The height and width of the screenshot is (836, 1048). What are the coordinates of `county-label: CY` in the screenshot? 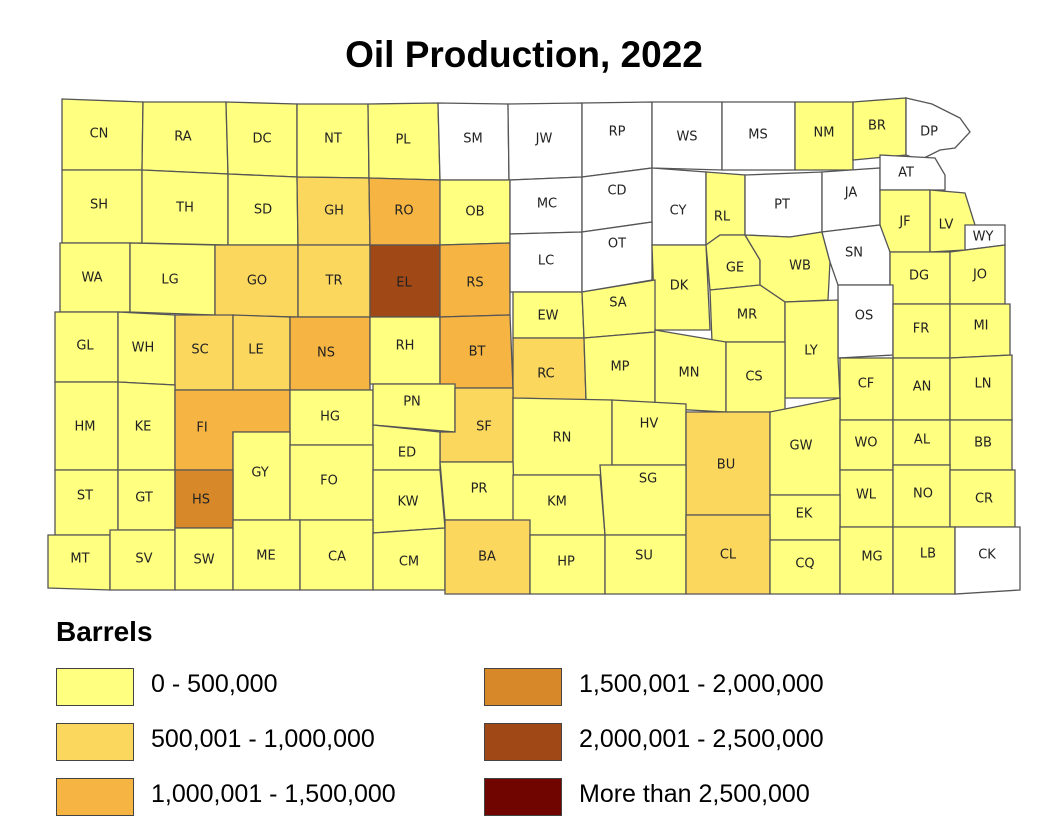 It's located at (678, 211).